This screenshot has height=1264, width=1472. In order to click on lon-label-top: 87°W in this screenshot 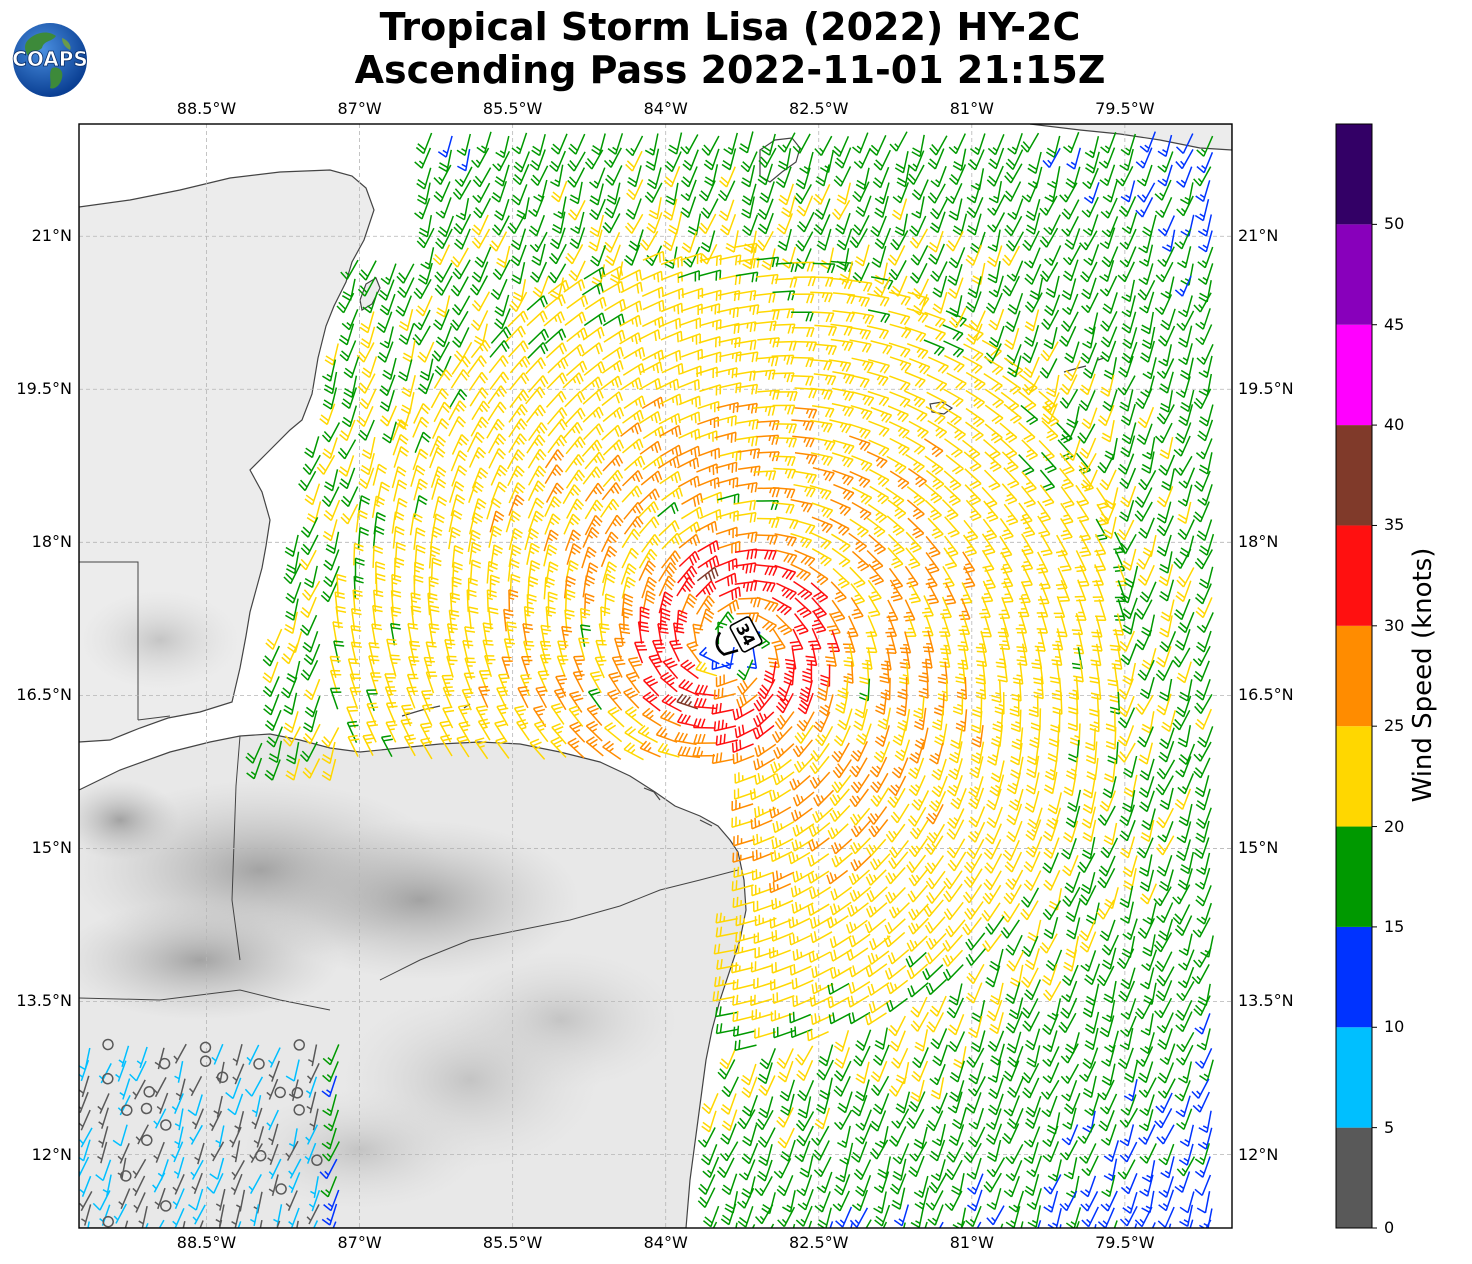, I will do `click(359, 108)`.